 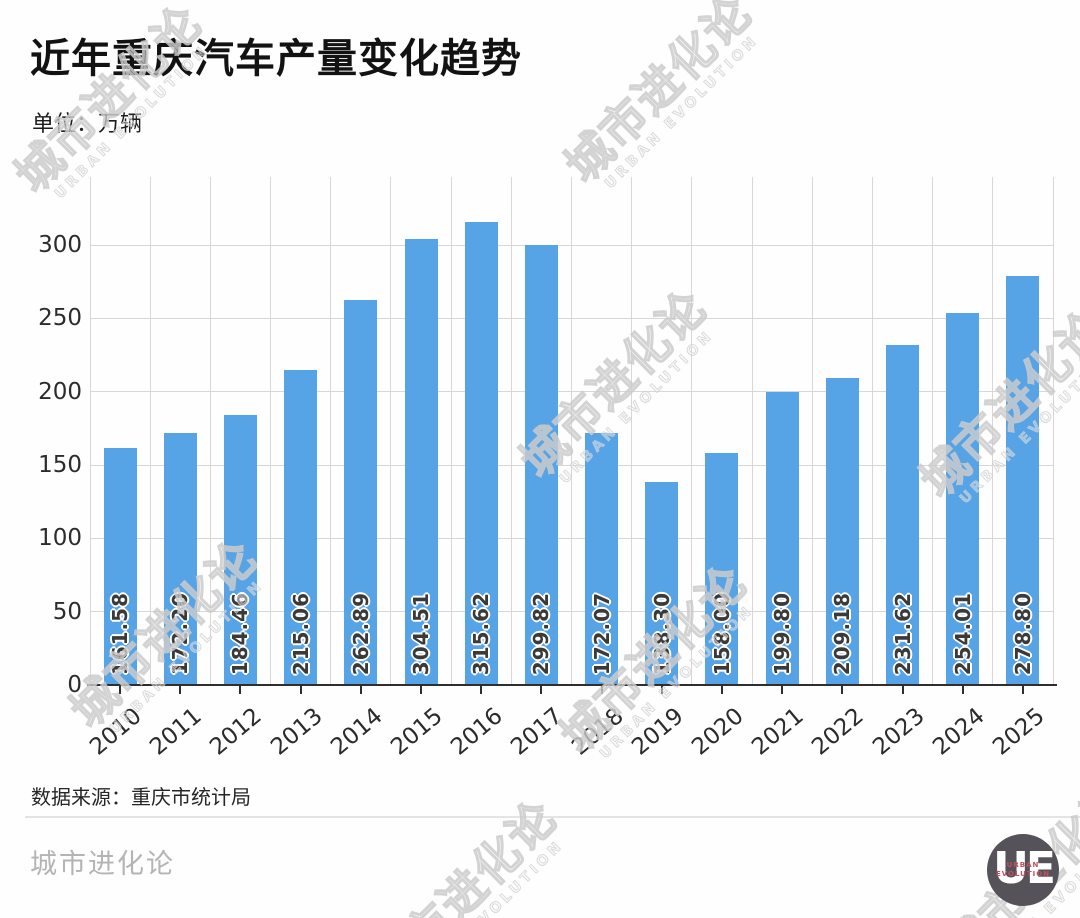 What do you see at coordinates (1023, 480) in the screenshot?
I see `bar: 278.80` at bounding box center [1023, 480].